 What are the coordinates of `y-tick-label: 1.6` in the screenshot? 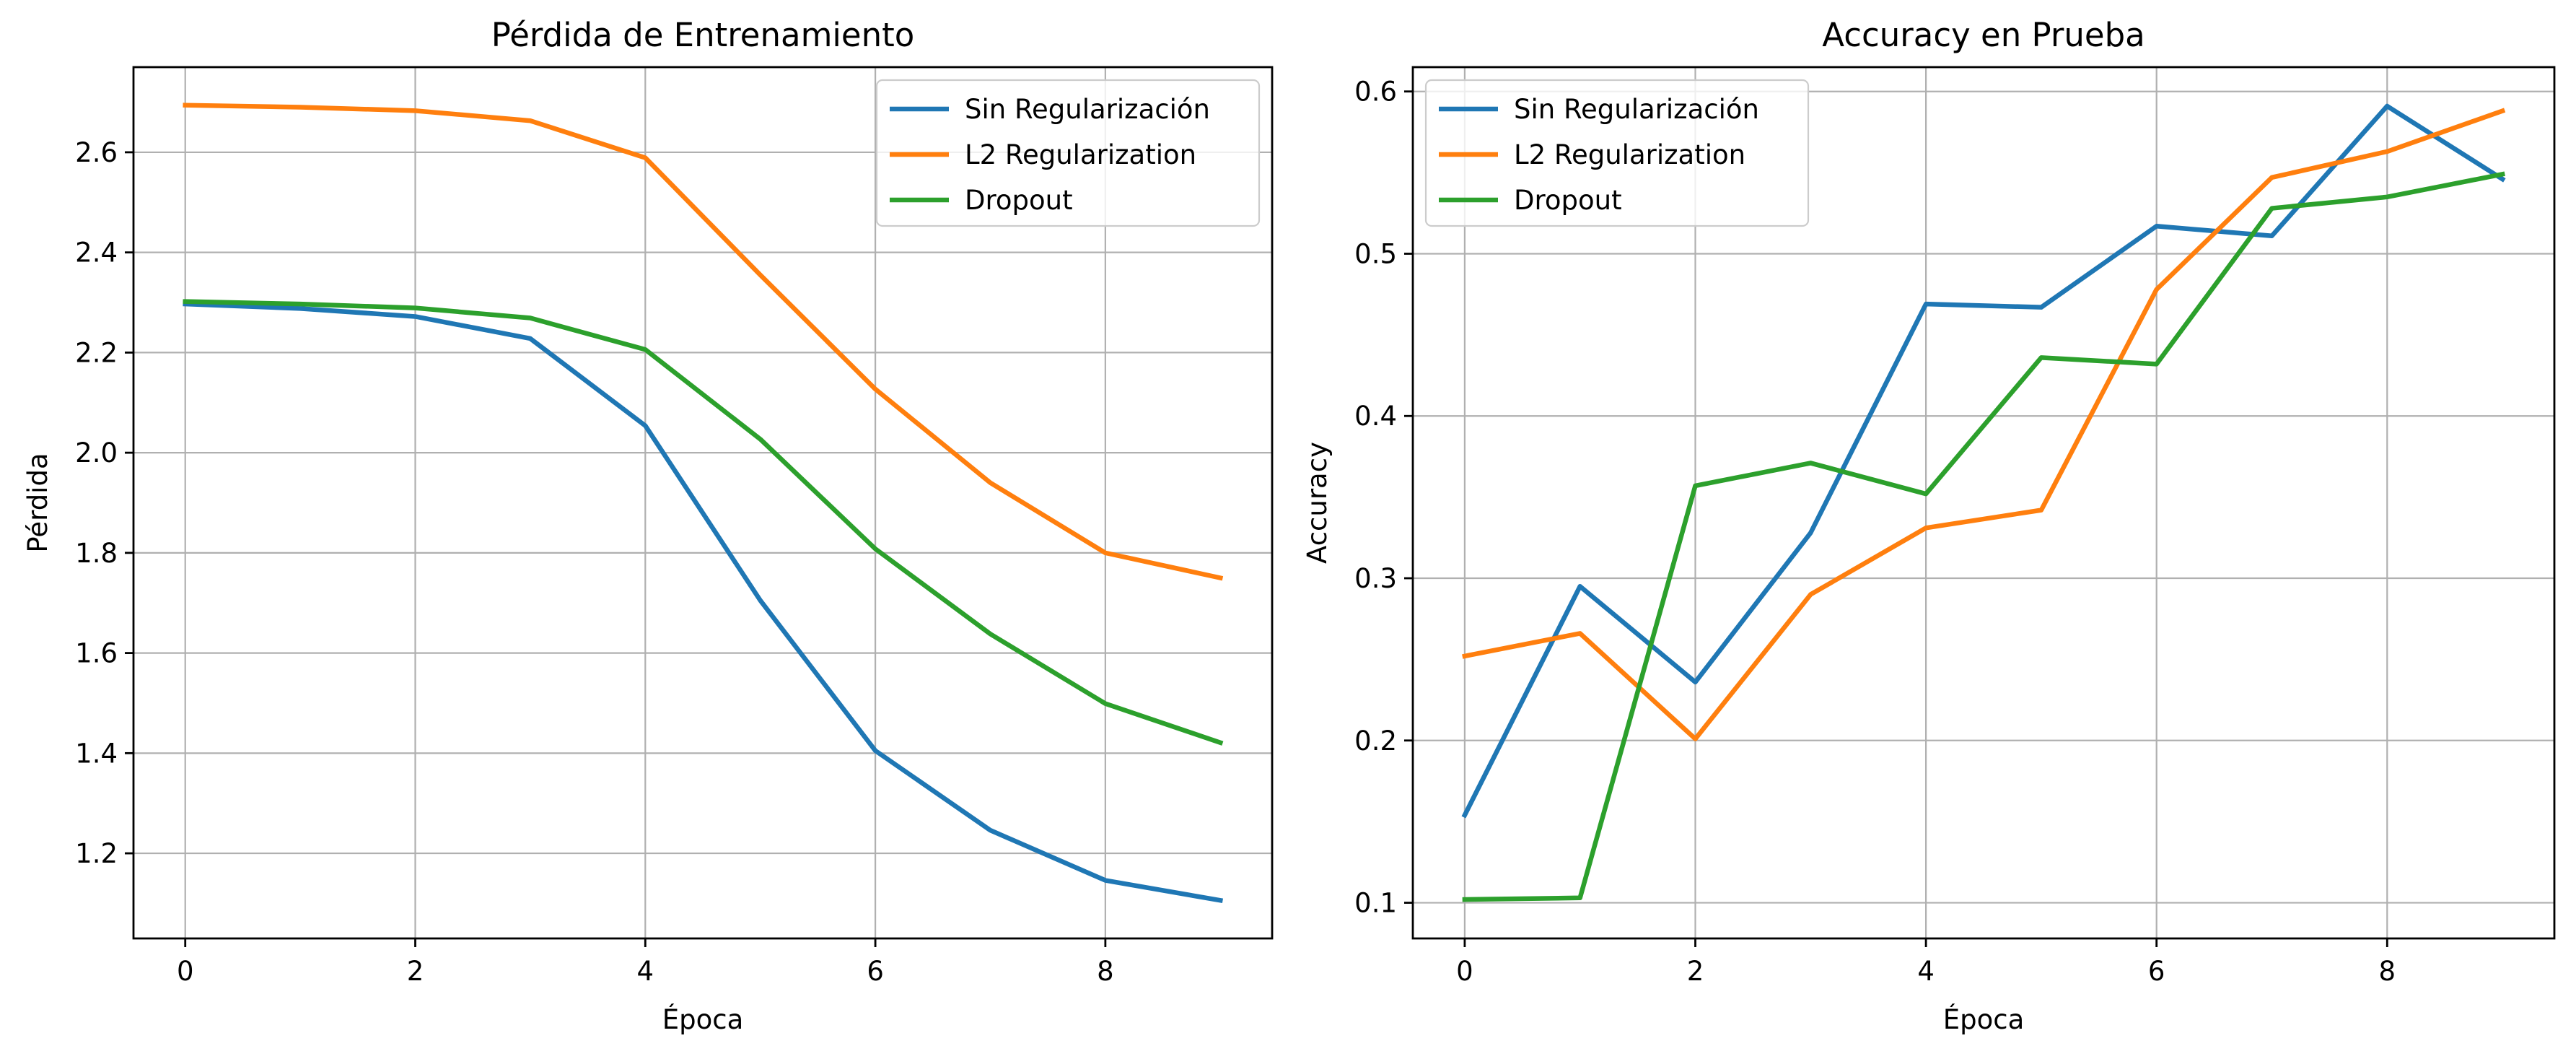 It's located at (97, 653).